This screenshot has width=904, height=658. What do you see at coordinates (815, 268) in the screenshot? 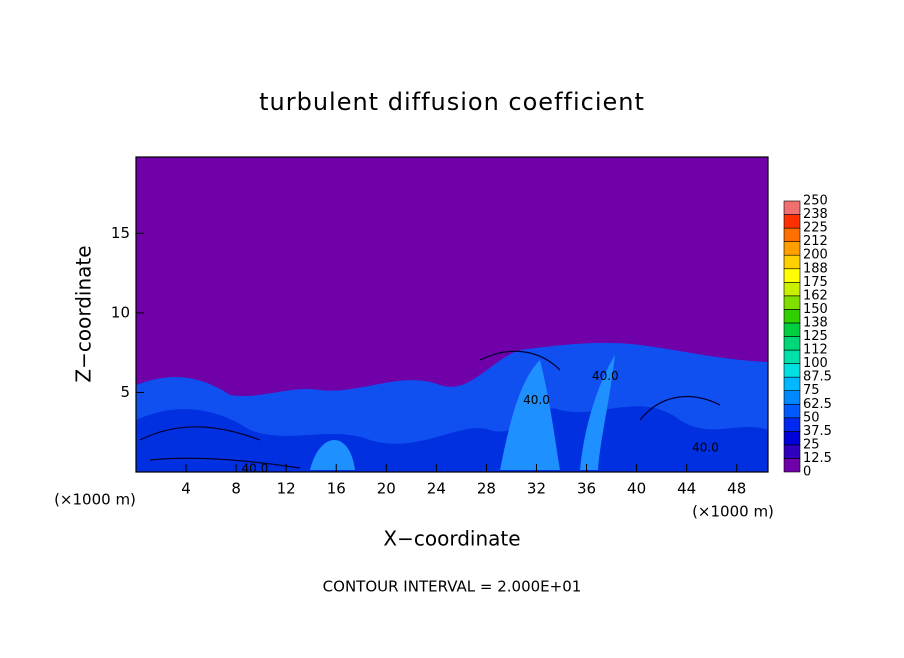
I see `colorbar-label: 188` at bounding box center [815, 268].